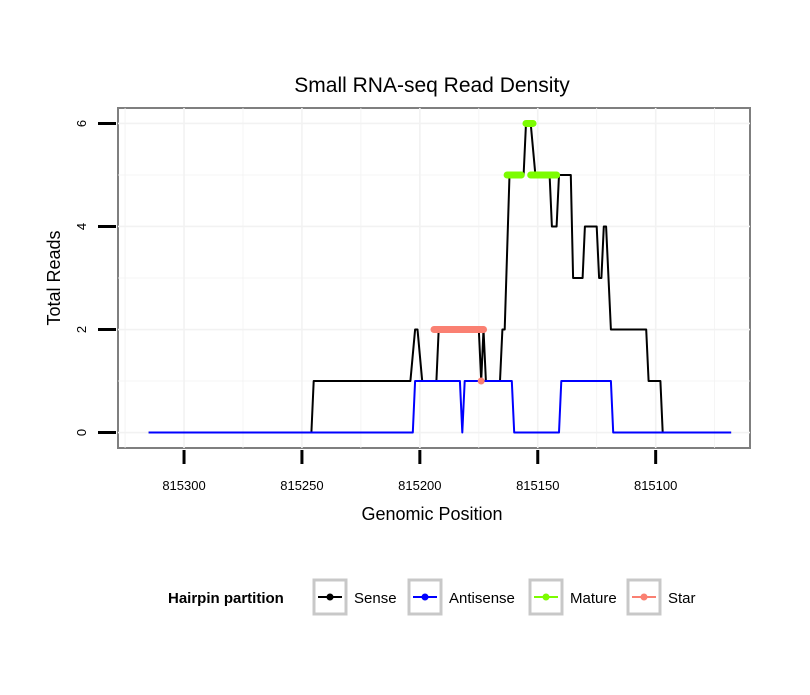 This screenshot has width=810, height=695. Describe the element at coordinates (81, 226) in the screenshot. I see `y-tick-label: 4` at that location.